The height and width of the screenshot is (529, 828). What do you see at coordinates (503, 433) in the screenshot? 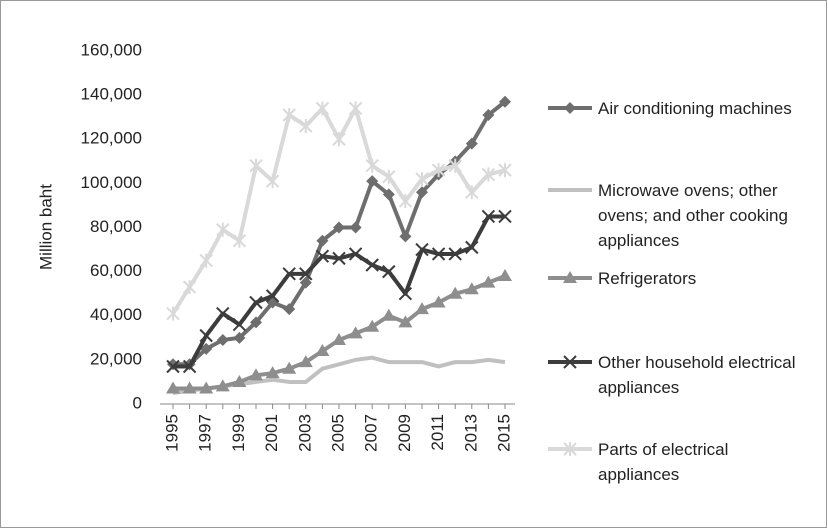
I see `x-tick-label: 2015` at bounding box center [503, 433].